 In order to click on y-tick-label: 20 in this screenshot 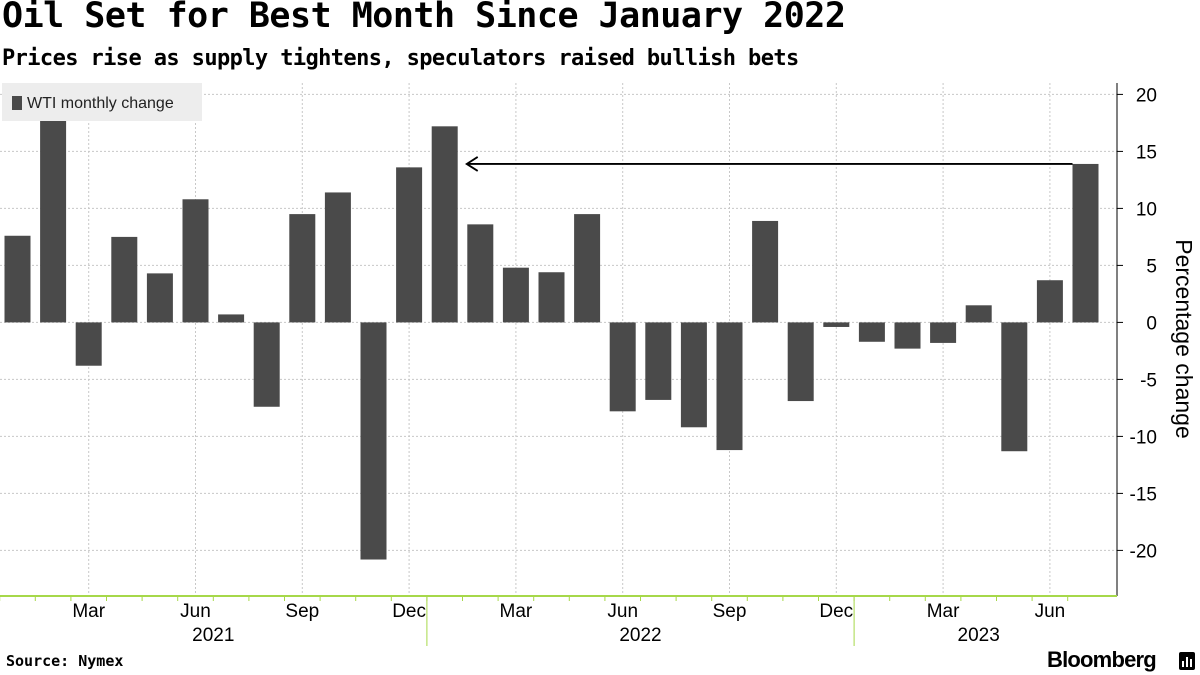, I will do `click(1146, 95)`.